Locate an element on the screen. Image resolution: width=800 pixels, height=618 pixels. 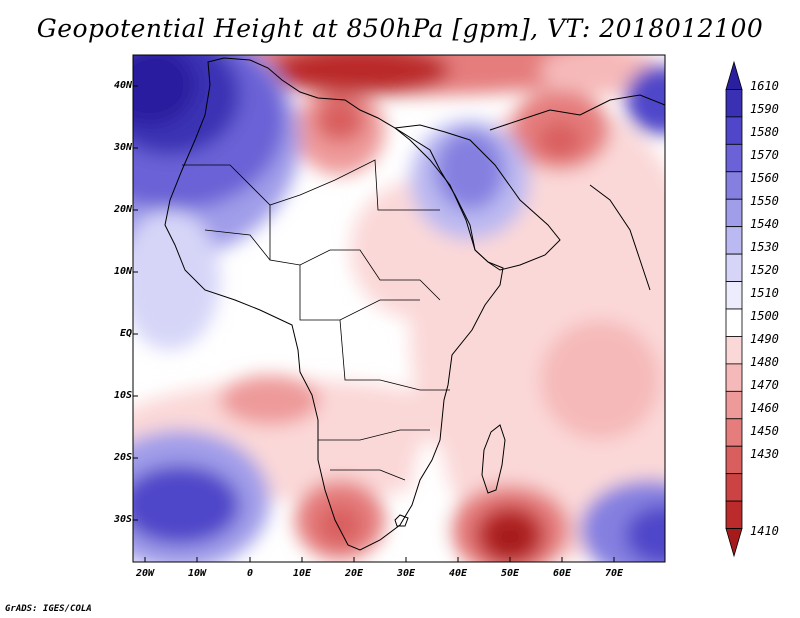
colorbar is located at coordinates (734, 309).